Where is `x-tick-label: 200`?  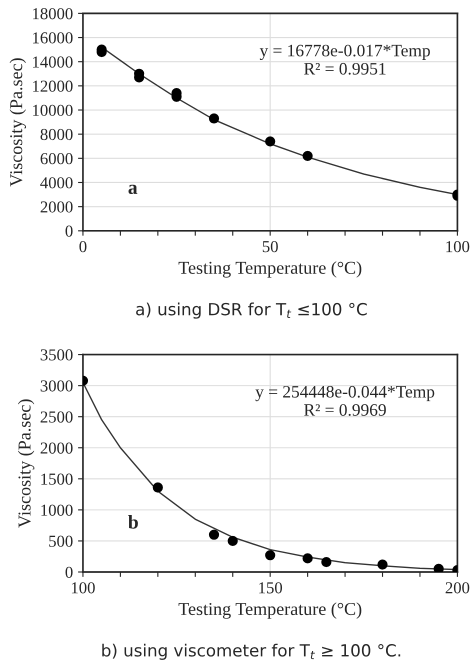
x-tick-label: 200 is located at coordinates (458, 588).